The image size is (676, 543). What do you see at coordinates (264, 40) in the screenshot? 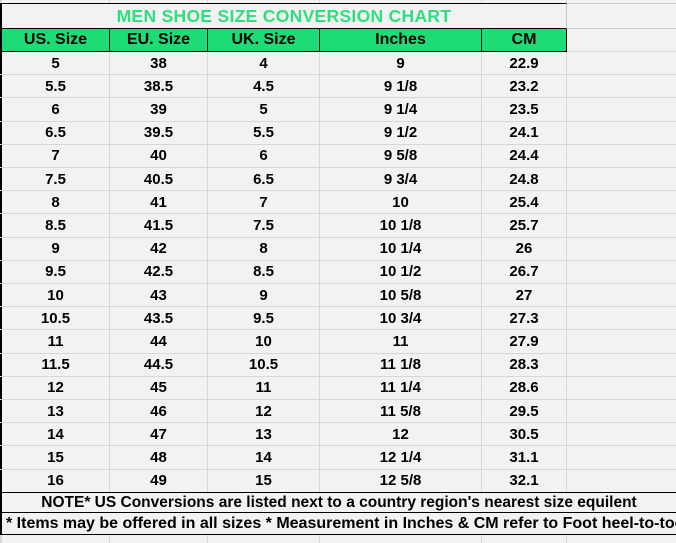
I see `header-cell-uk-size: UK. Size` at bounding box center [264, 40].